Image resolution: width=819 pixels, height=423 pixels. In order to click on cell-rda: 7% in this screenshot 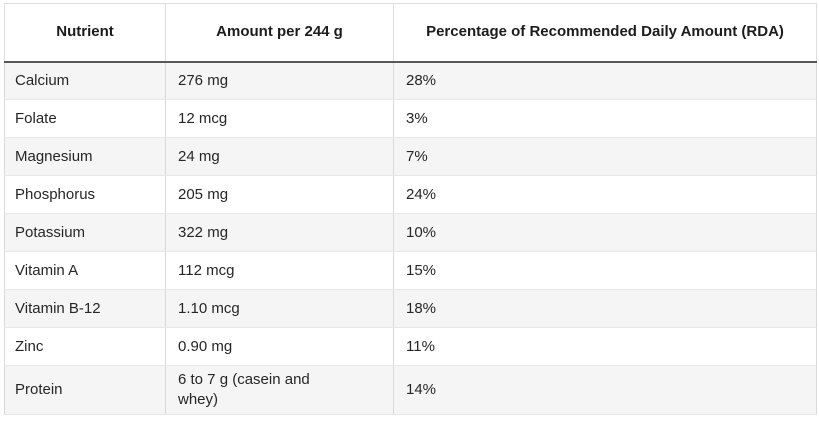, I will do `click(605, 156)`.